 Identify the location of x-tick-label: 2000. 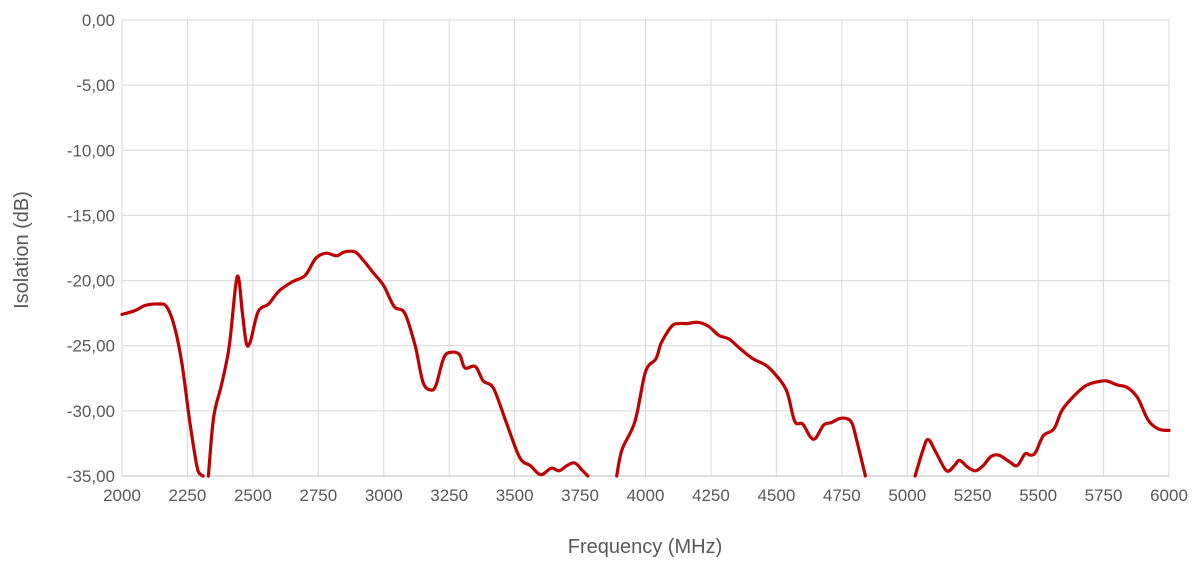
(122, 495).